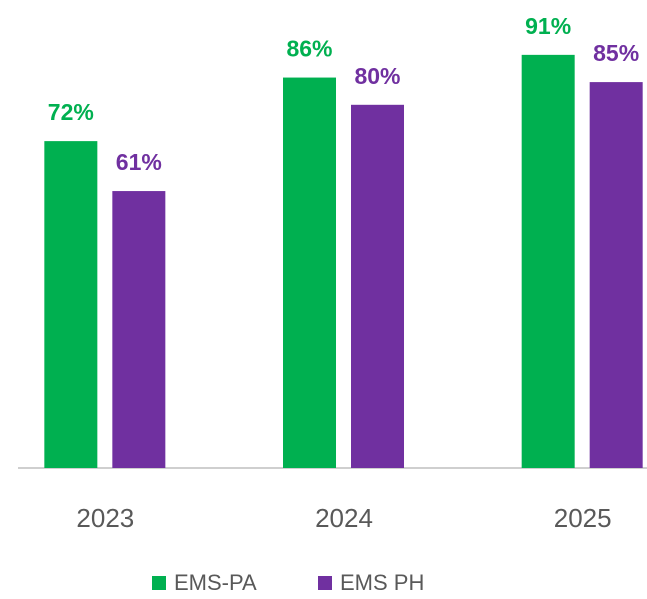  Describe the element at coordinates (583, 518) in the screenshot. I see `x-tick-label: 2025` at that location.